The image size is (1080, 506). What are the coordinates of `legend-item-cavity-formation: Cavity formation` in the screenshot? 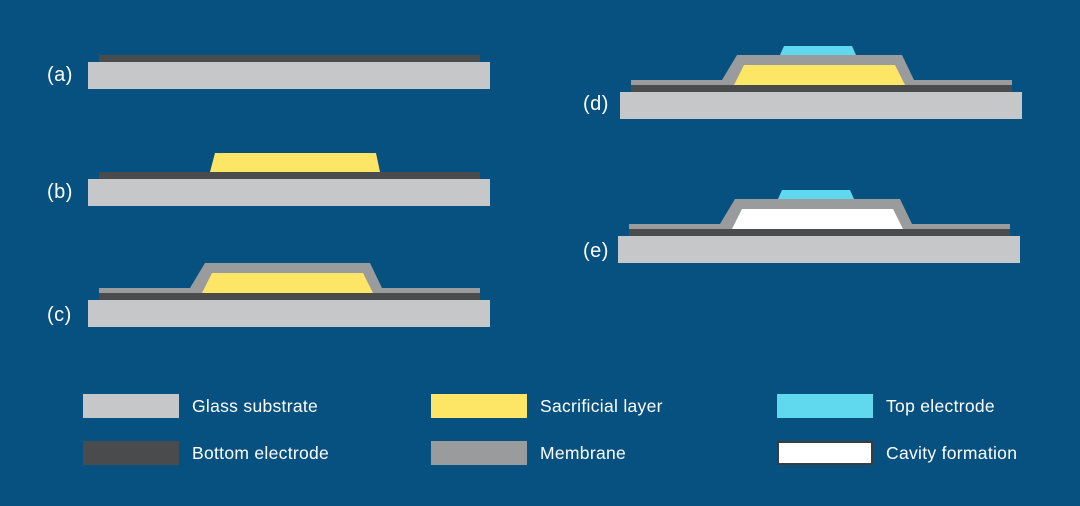 It's located at (897, 453).